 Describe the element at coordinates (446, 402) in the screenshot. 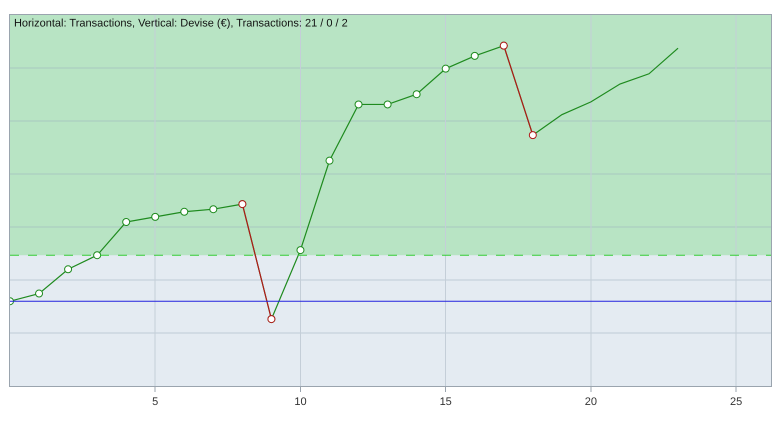

I see `x-tick-label: 15` at that location.